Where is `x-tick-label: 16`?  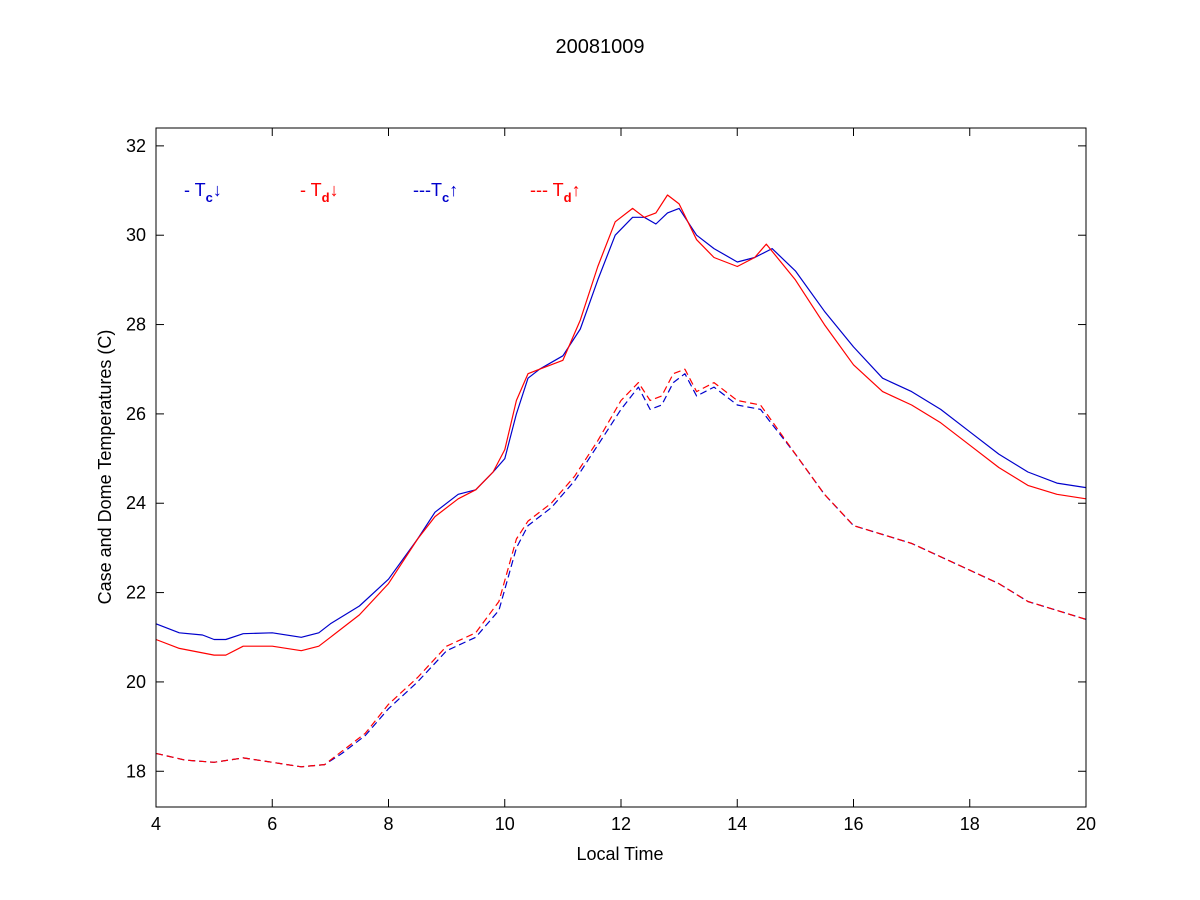 x-tick-label: 16 is located at coordinates (853, 824).